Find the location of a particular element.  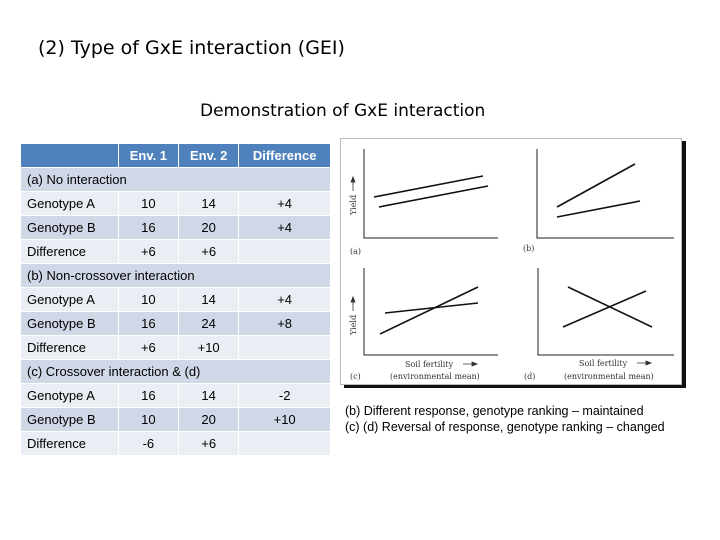

table-row: Genotype A 16 14 -2 is located at coordinates (175, 395).